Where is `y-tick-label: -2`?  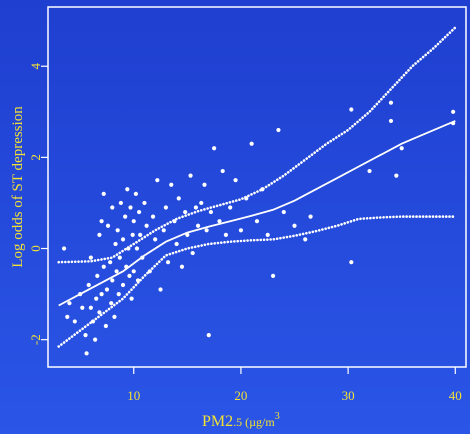 y-tick-label: -2 is located at coordinates (35, 339).